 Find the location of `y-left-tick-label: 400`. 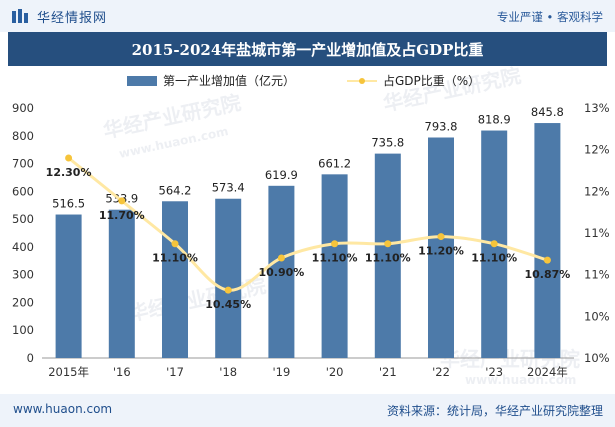

y-left-tick-label: 400 is located at coordinates (23, 247).